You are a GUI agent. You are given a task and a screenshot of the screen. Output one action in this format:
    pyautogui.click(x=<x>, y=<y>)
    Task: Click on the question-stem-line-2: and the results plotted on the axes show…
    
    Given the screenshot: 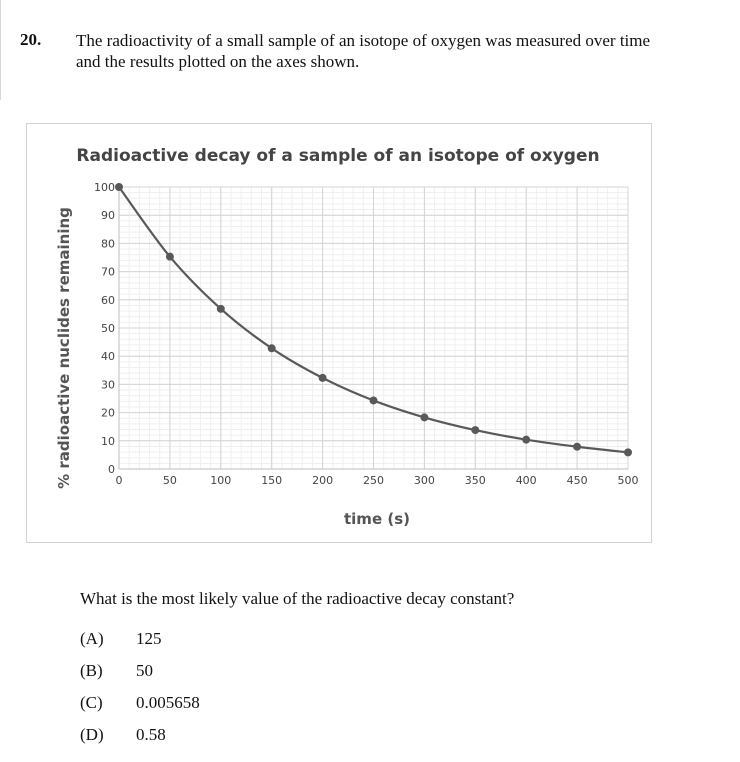 What is the action you would take?
    pyautogui.click(x=218, y=61)
    